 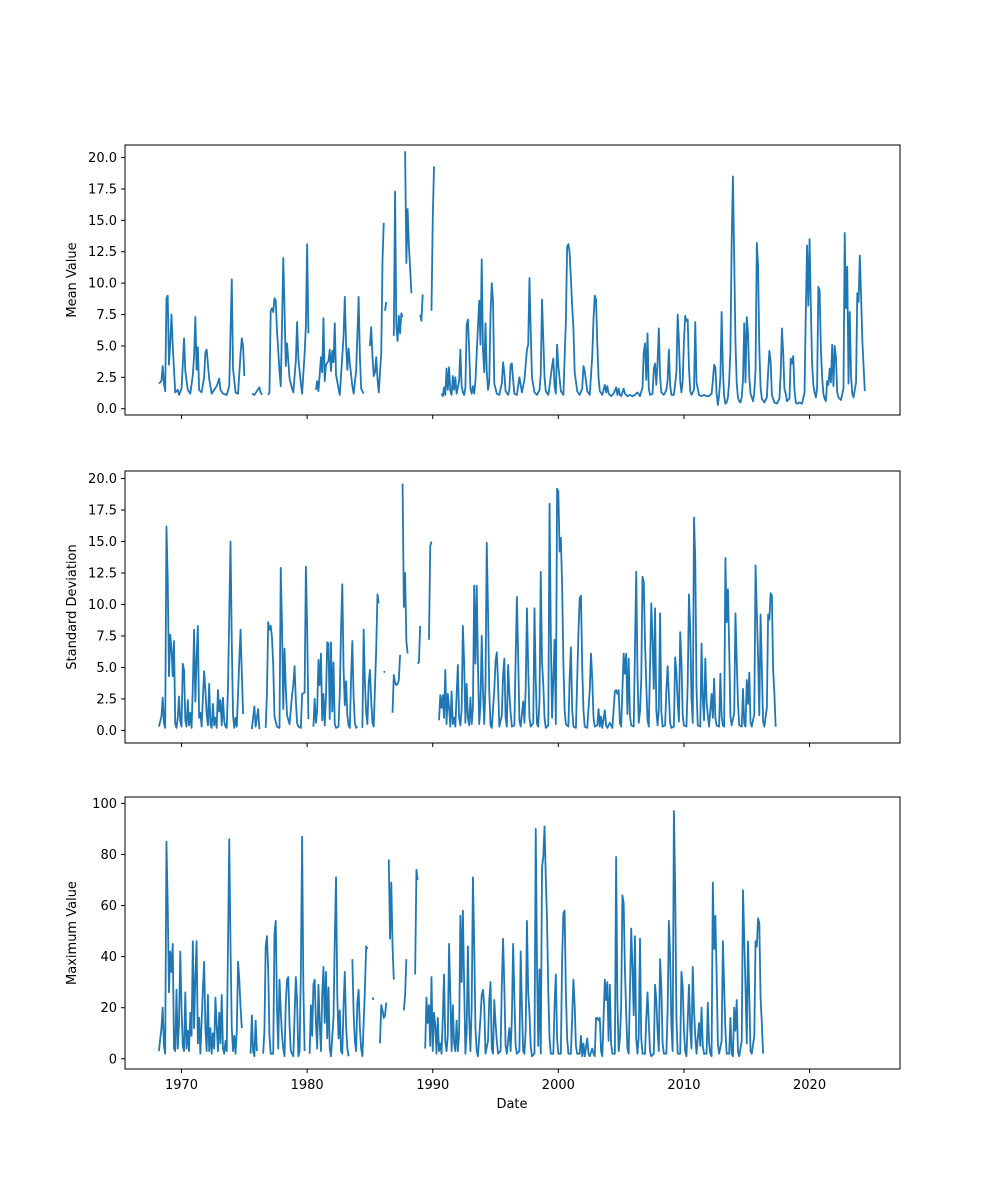 I want to click on standard-deviation-y-axis-label: Standard Deviation, so click(x=72, y=606).